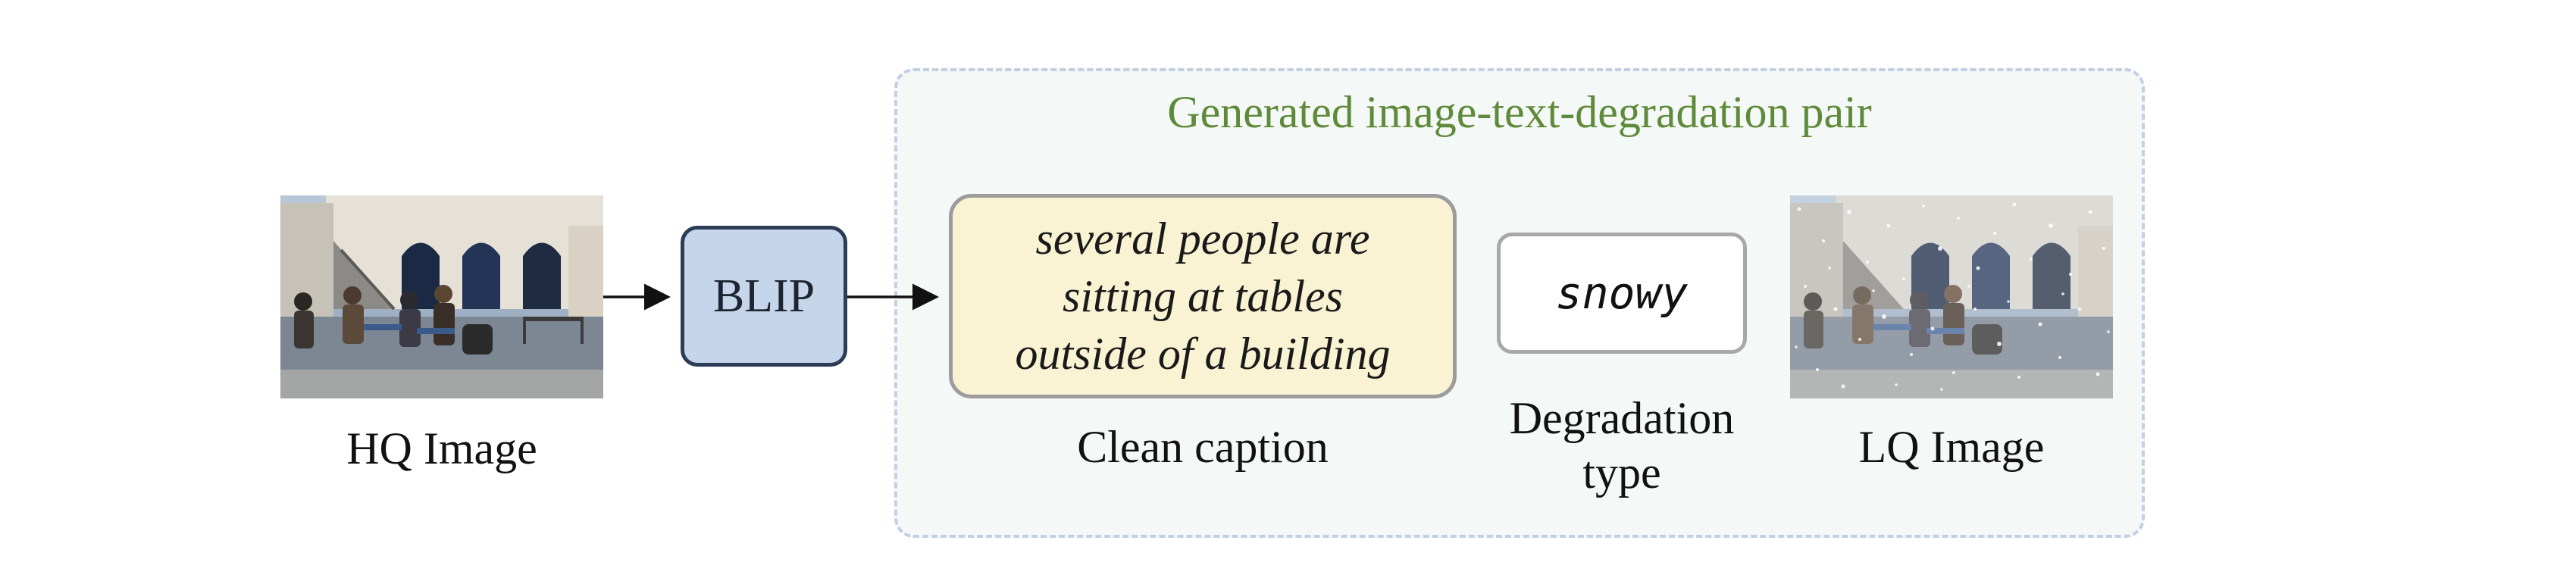 This screenshot has height=581, width=2576. Describe the element at coordinates (1622, 418) in the screenshot. I see `degradation-label-line: Degradation` at that location.